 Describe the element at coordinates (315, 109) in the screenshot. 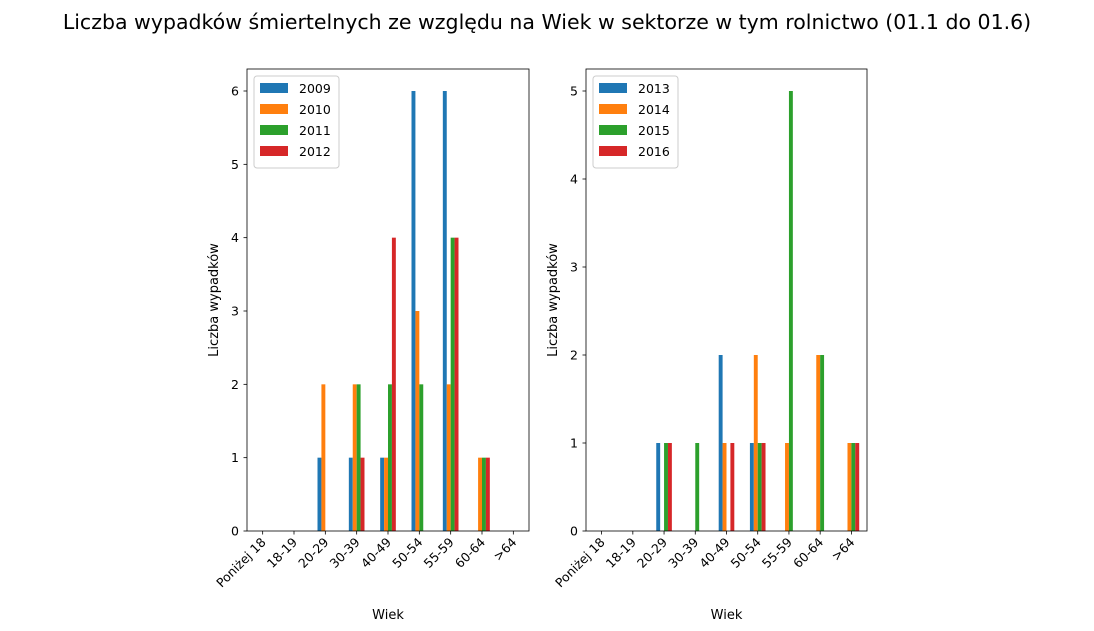

I see `legend-label: 2010` at that location.